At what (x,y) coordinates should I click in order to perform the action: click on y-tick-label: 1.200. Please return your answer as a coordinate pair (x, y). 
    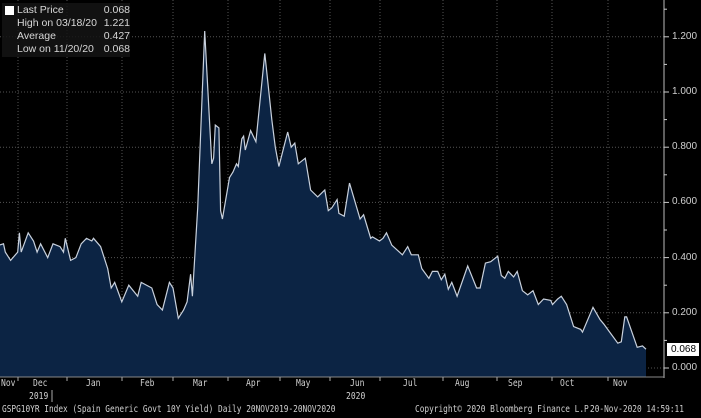
    Looking at the image, I should click on (685, 36).